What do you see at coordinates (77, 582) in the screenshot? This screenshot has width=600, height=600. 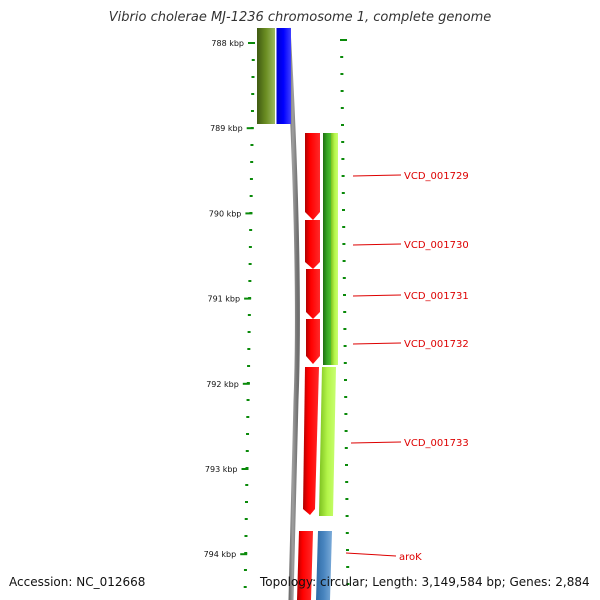 I see `accession-text: Accession: NC_012668` at bounding box center [77, 582].